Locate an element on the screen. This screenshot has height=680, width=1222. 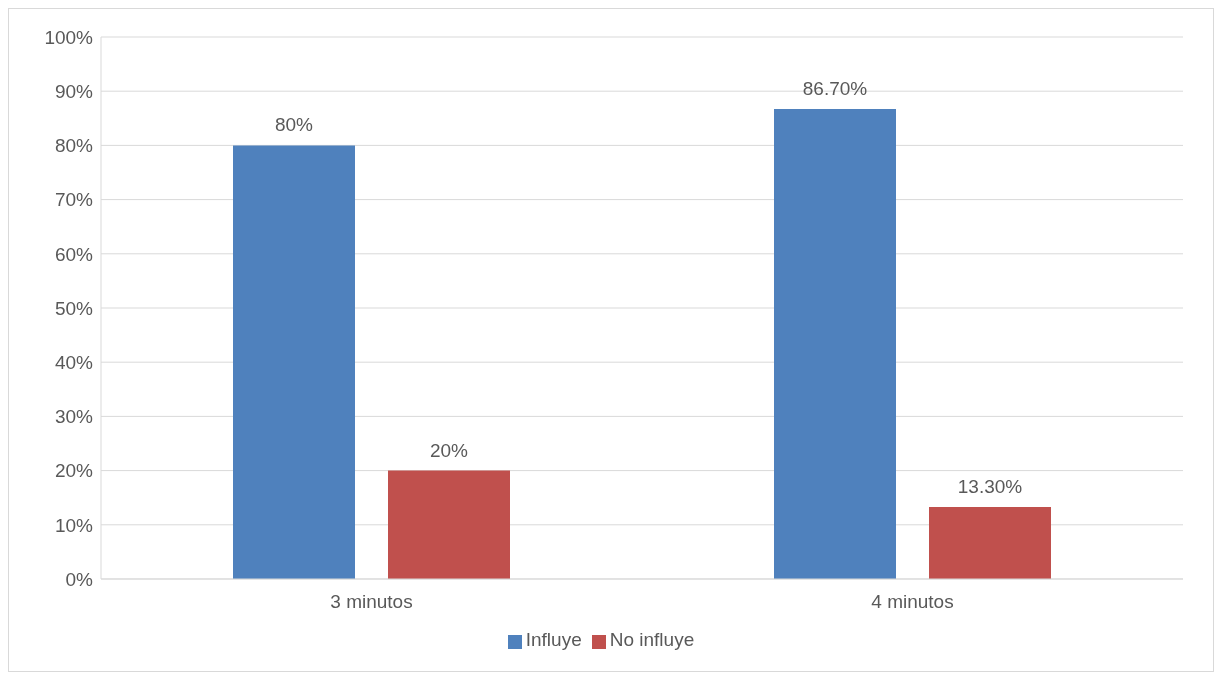
data-label: 80% is located at coordinates (294, 125).